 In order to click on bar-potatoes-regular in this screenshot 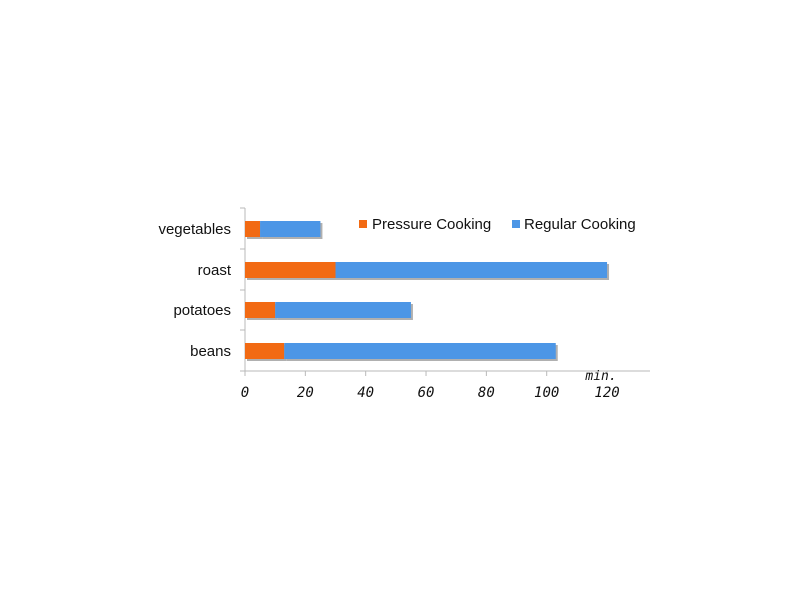, I will do `click(343, 310)`.